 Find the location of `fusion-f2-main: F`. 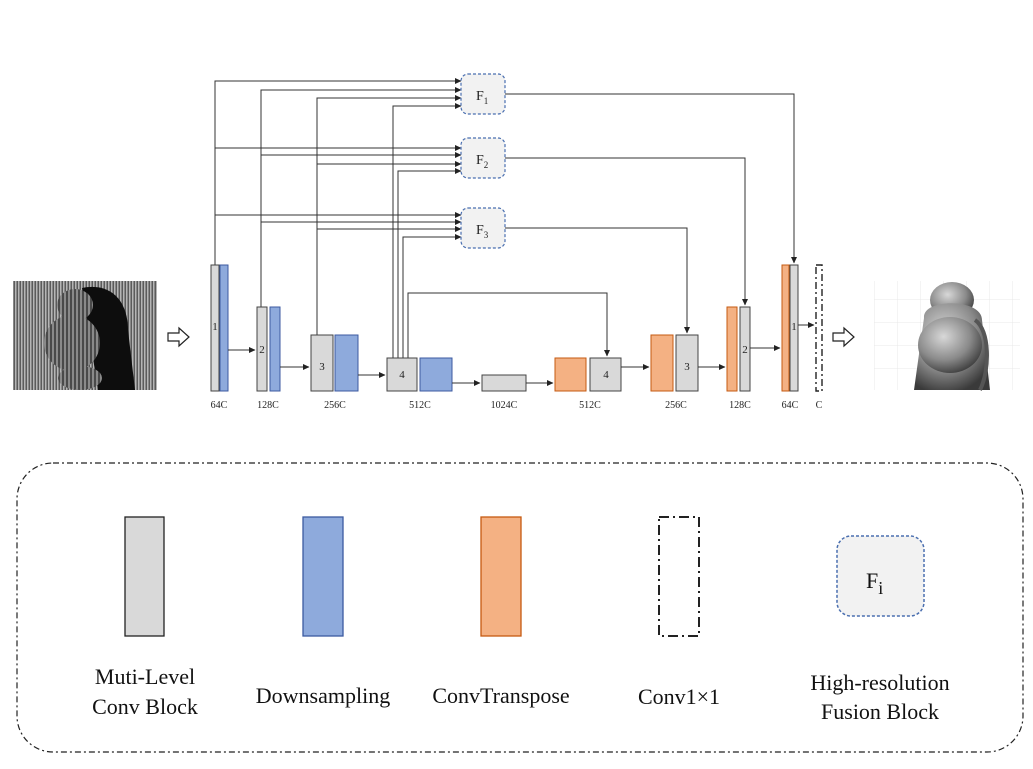

fusion-f2-main: F is located at coordinates (480, 160).